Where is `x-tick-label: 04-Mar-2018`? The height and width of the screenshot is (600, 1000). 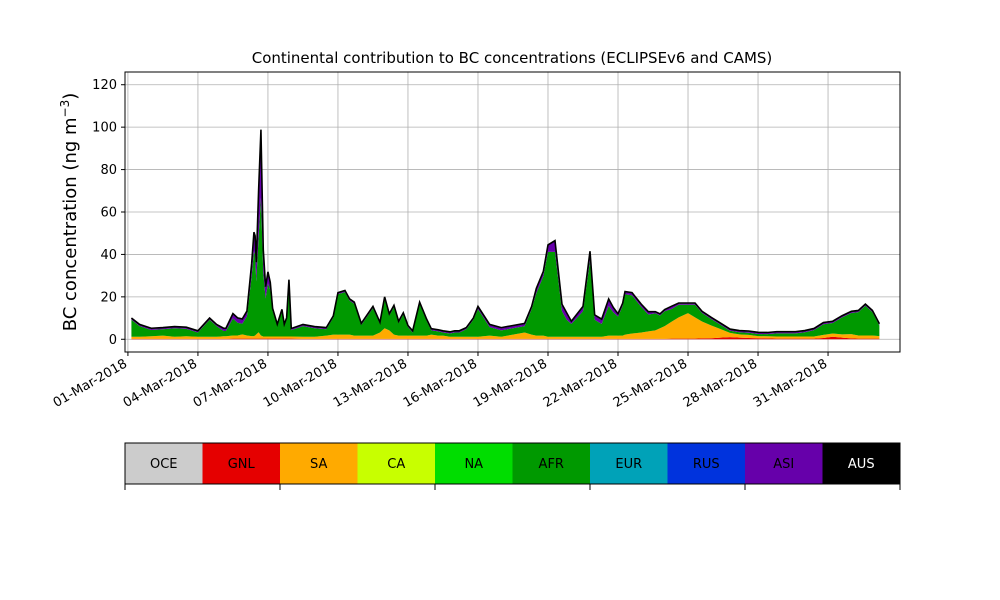
x-tick-label: 04-Mar-2018 is located at coordinates (160, 383).